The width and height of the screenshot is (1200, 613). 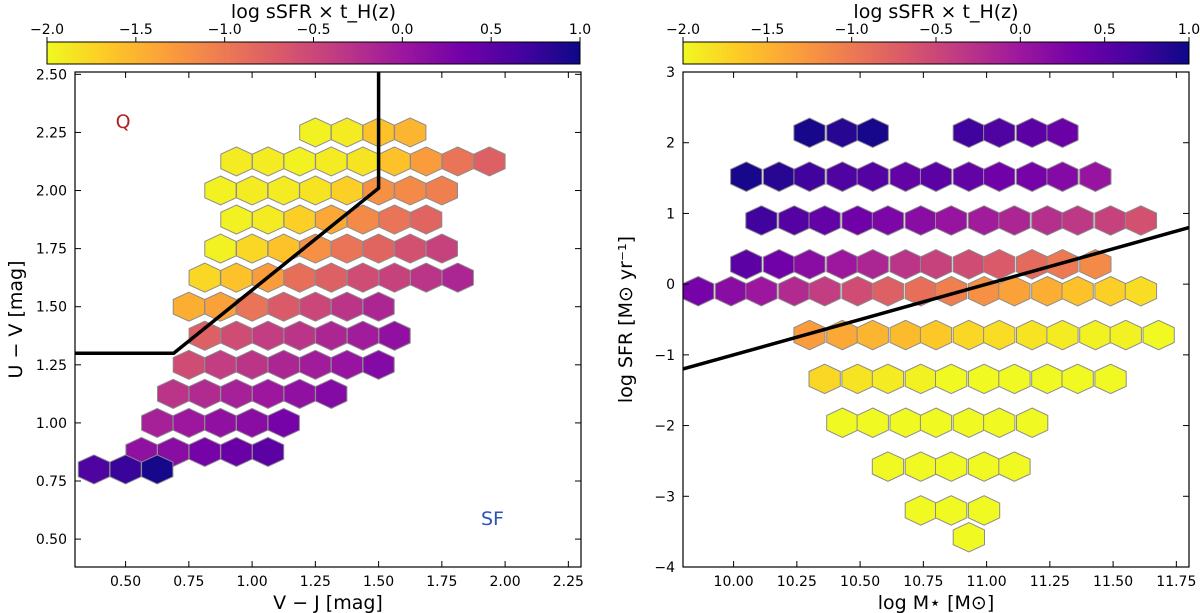 What do you see at coordinates (664, 497) in the screenshot?
I see `sfms-y-tick-label: −3` at bounding box center [664, 497].